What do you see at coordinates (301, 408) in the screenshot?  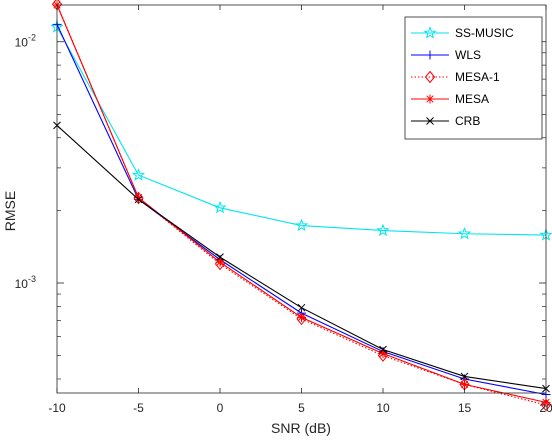 I see `x-tick-label: 5` at bounding box center [301, 408].